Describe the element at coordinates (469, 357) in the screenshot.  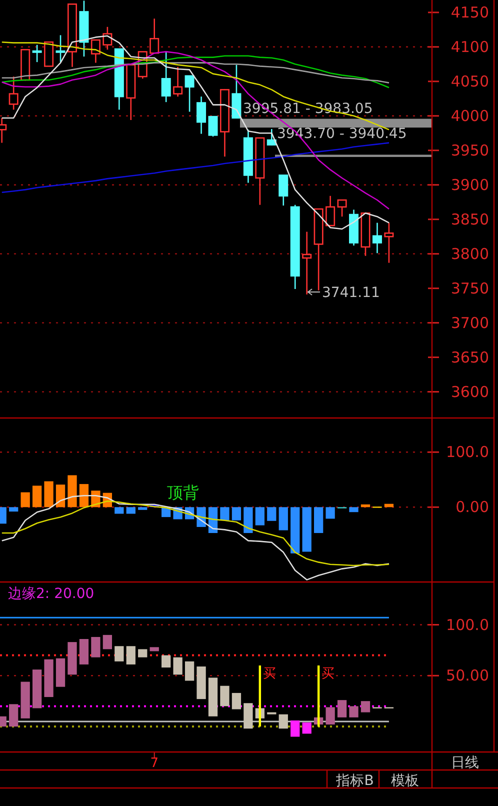
I see `y-tick-label: 3650` at that location.